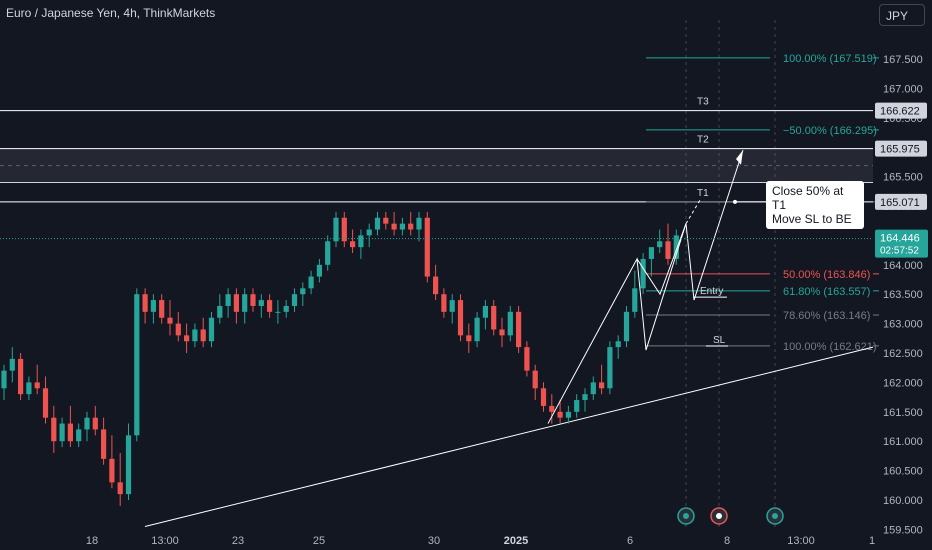 The image size is (932, 550). What do you see at coordinates (903, 325) in the screenshot?
I see `price-tick-7: 163.000` at bounding box center [903, 325].